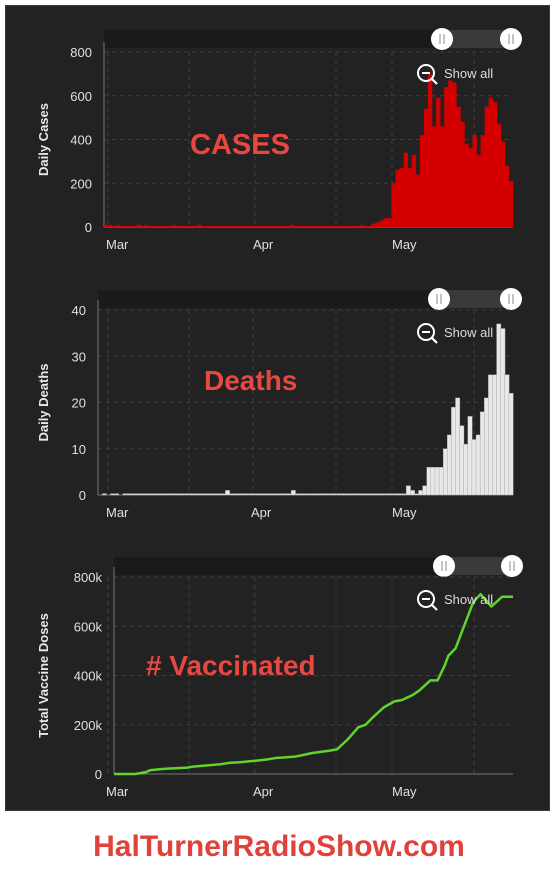 This screenshot has height=880, width=558. What do you see at coordinates (240, 145) in the screenshot?
I see `overlay-label: CASES` at bounding box center [240, 145].